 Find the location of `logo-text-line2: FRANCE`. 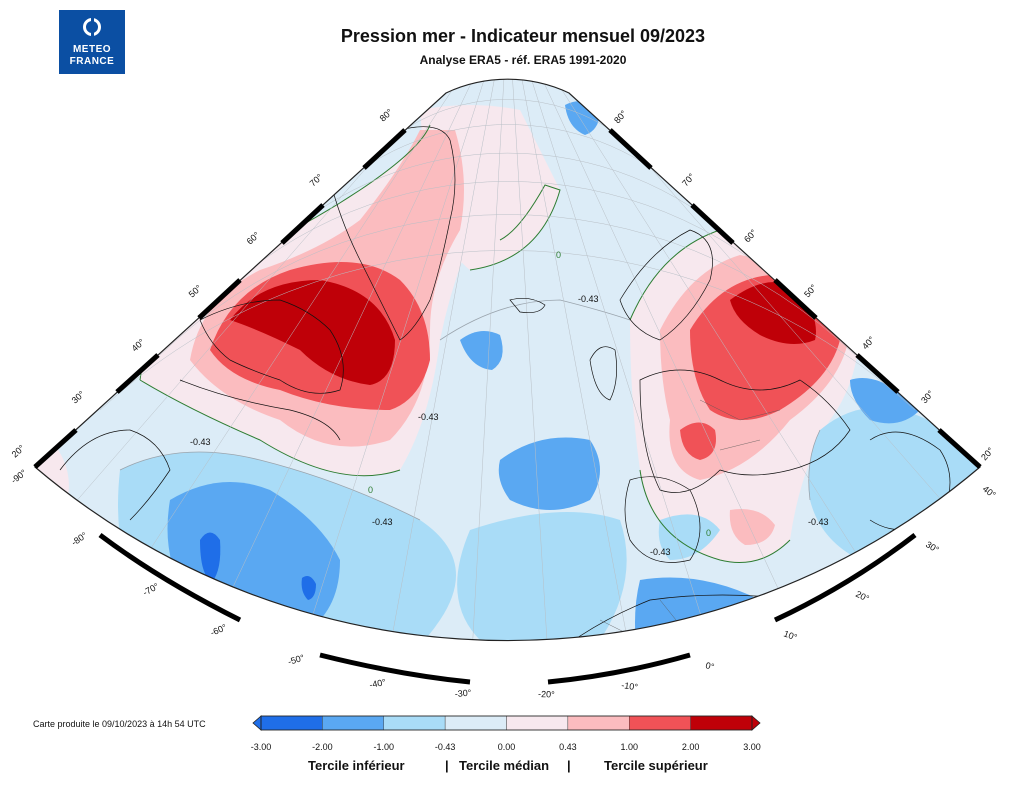

logo-text-line2: FRANCE is located at coordinates (92, 61).